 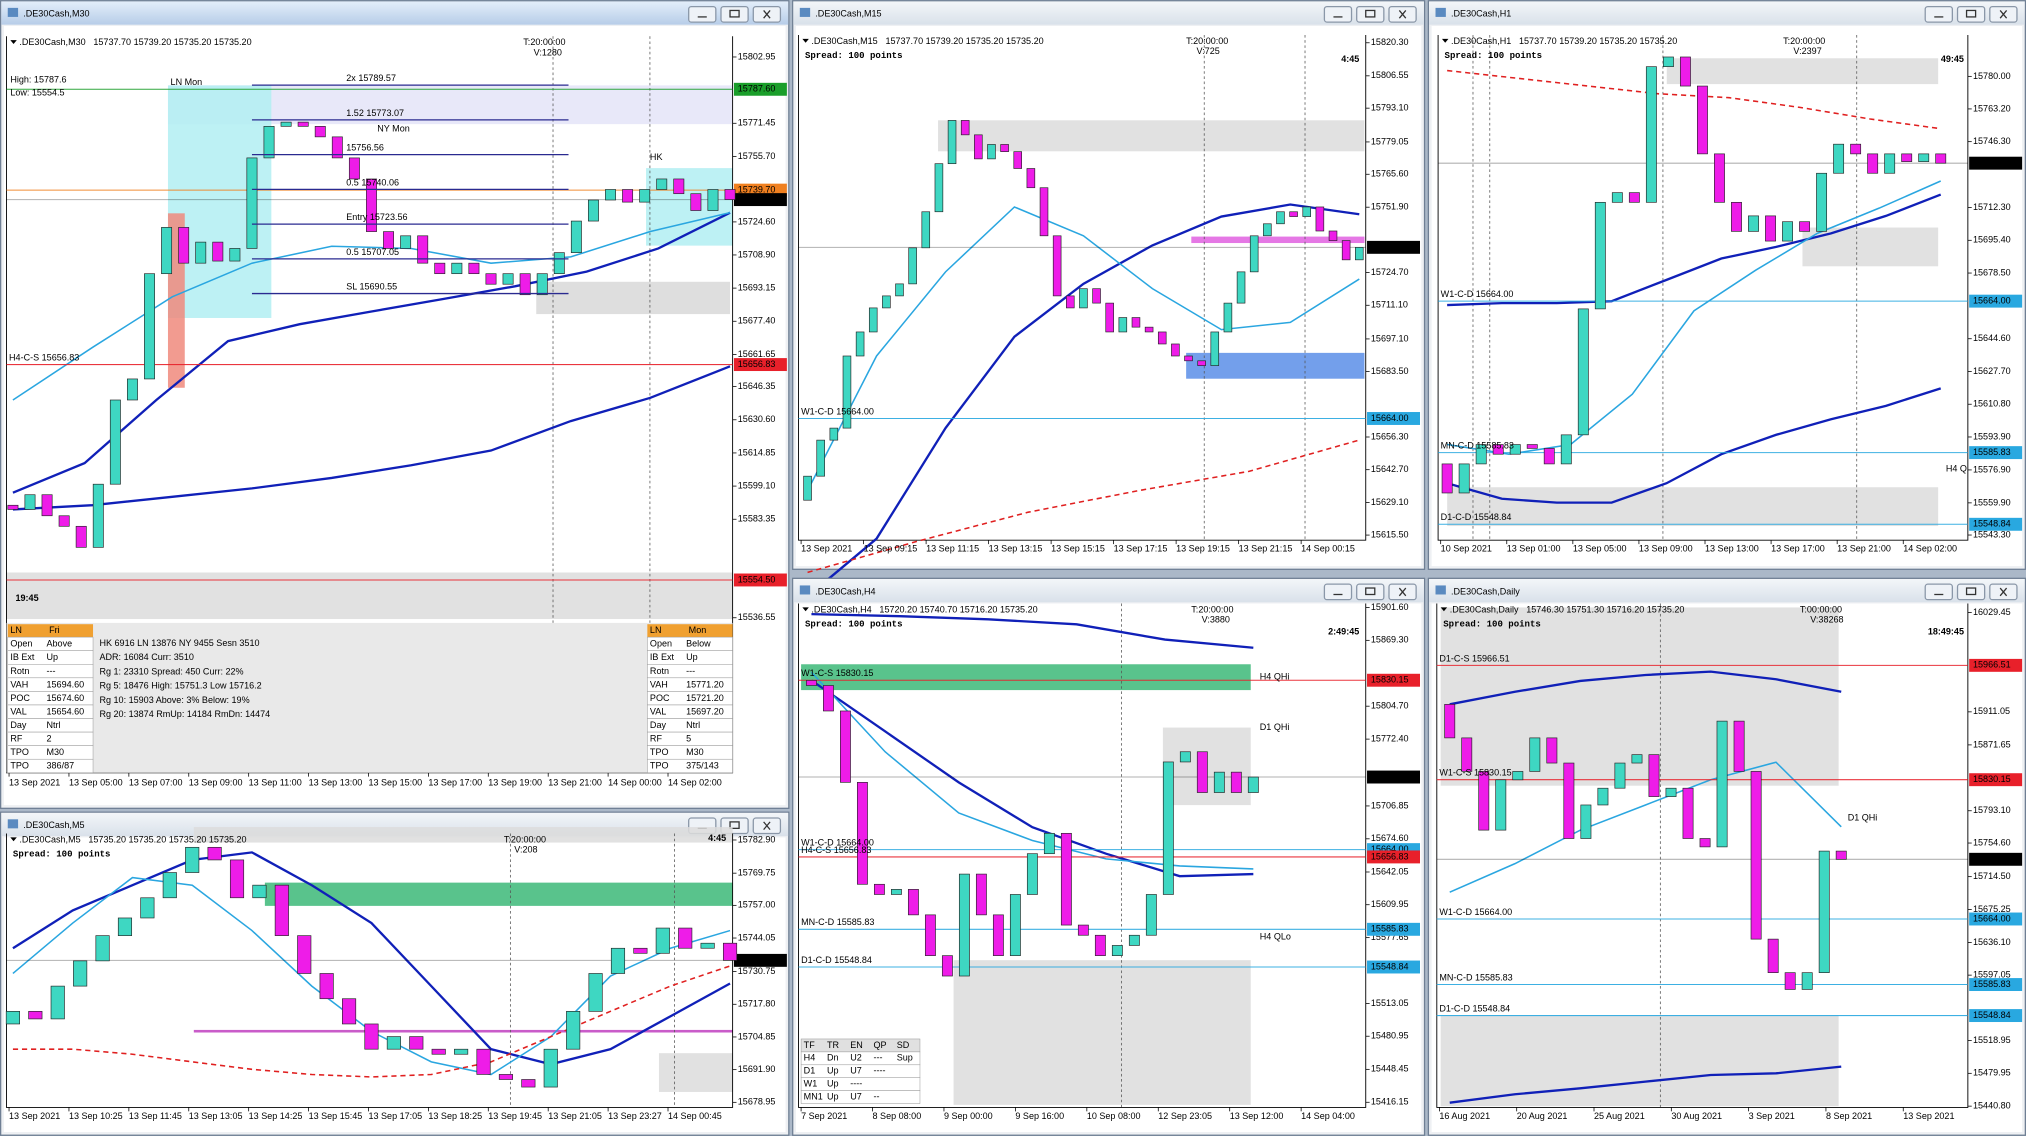 I want to click on y-tick-label: 15646.35, so click(x=757, y=386).